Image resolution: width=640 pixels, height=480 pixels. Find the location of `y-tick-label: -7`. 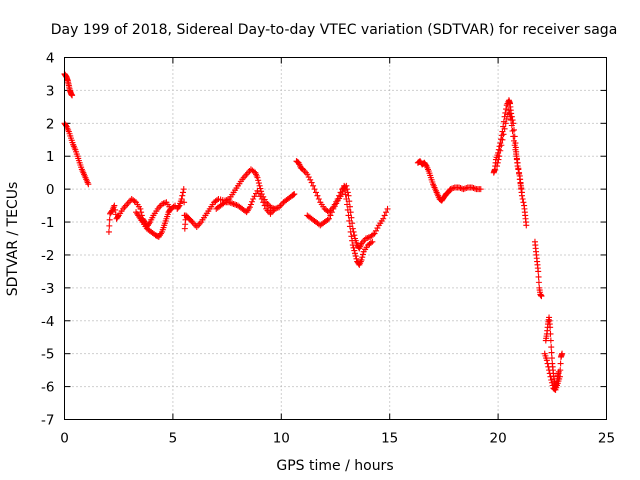

y-tick-label: -7 is located at coordinates (47, 421).